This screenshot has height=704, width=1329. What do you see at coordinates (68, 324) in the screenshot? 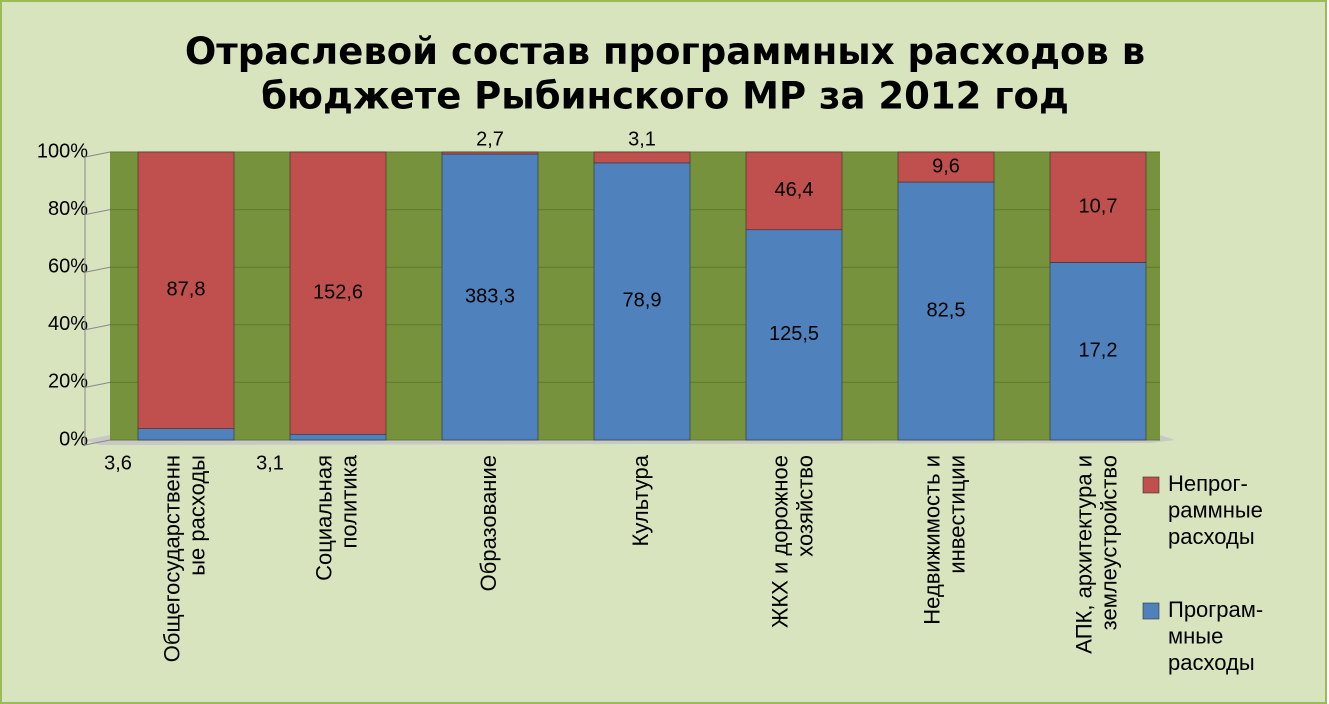
I see `y-tick-label: 40%` at bounding box center [68, 324].